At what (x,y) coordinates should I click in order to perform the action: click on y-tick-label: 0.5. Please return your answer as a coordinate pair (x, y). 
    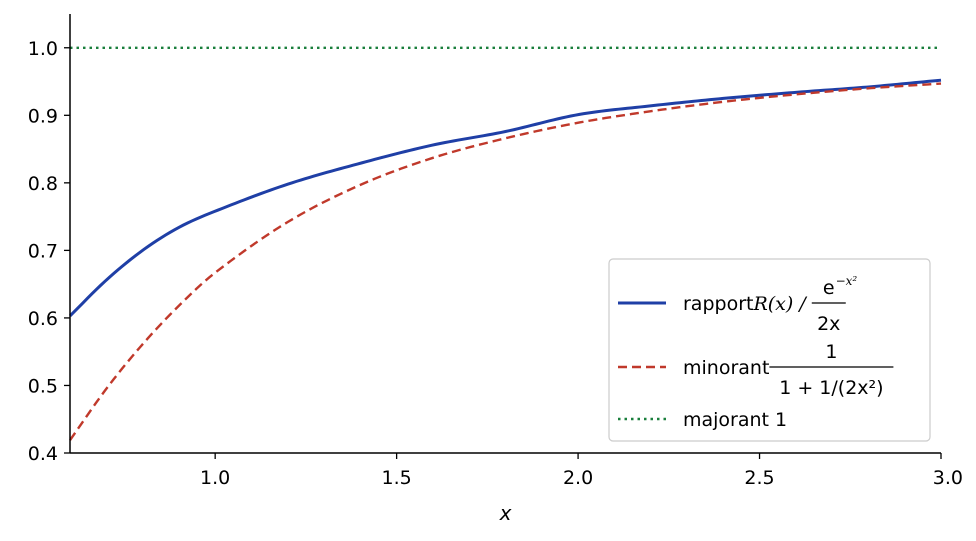
    Looking at the image, I should click on (43, 386).